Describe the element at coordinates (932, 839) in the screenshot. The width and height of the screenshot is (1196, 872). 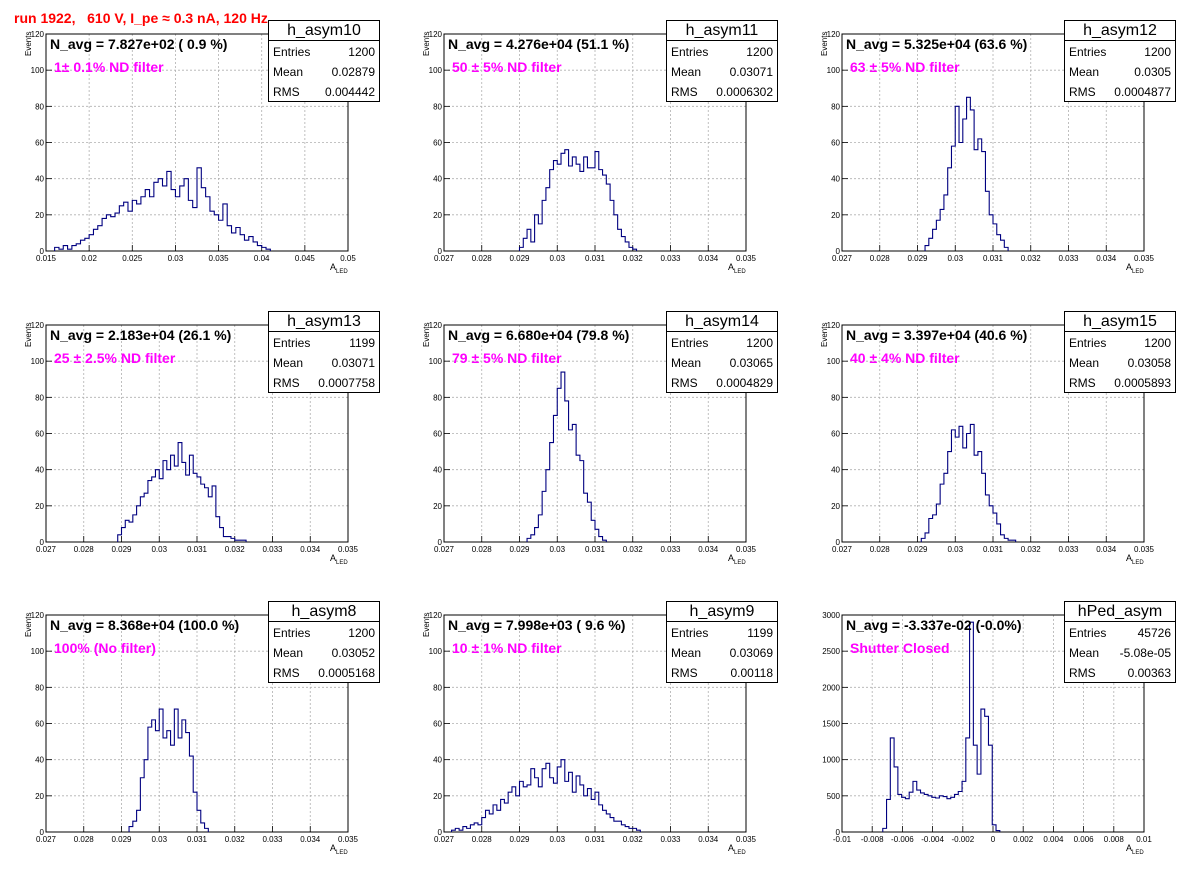
I see `x-tick-label: -0.004` at that location.